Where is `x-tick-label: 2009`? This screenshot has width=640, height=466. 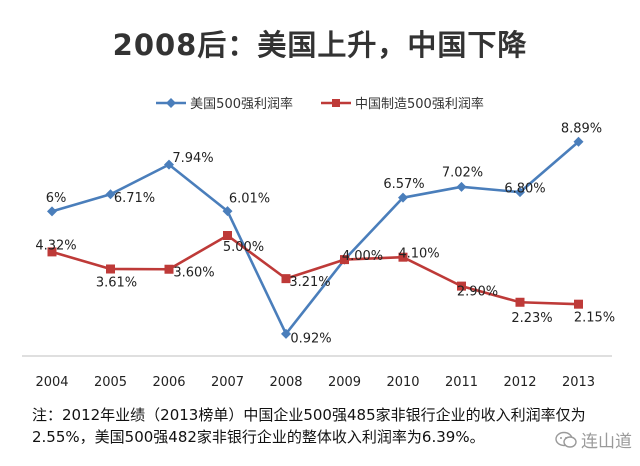 x-tick-label: 2009 is located at coordinates (344, 382).